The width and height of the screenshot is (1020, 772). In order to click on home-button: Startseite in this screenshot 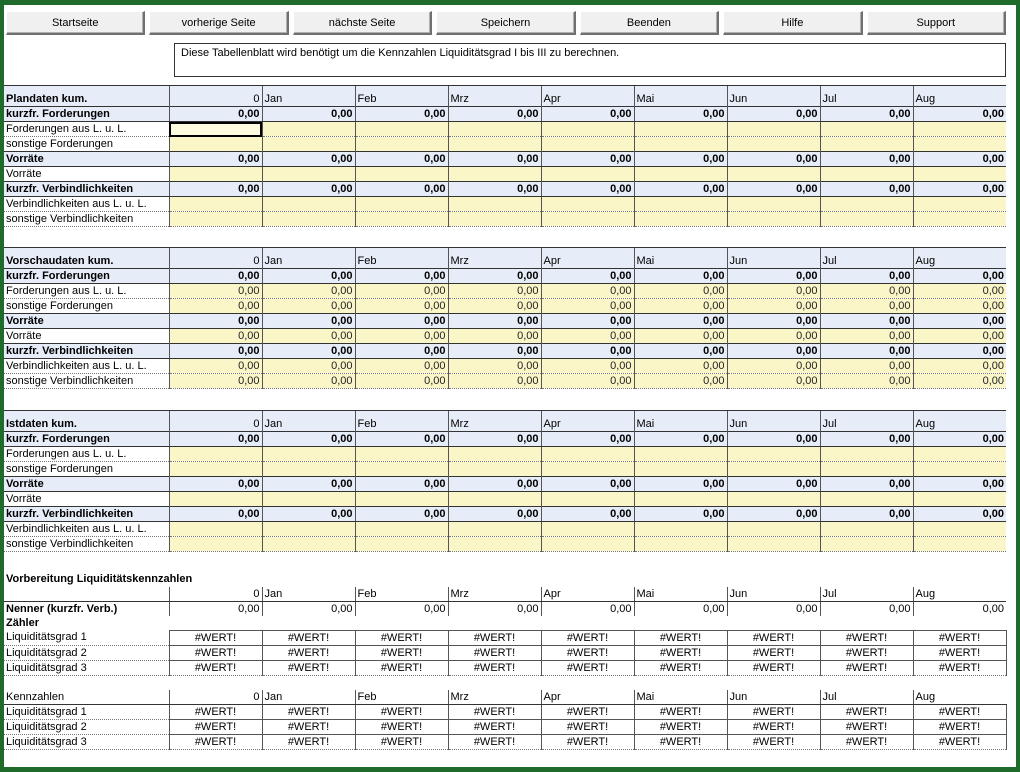, I will do `click(76, 23)`.